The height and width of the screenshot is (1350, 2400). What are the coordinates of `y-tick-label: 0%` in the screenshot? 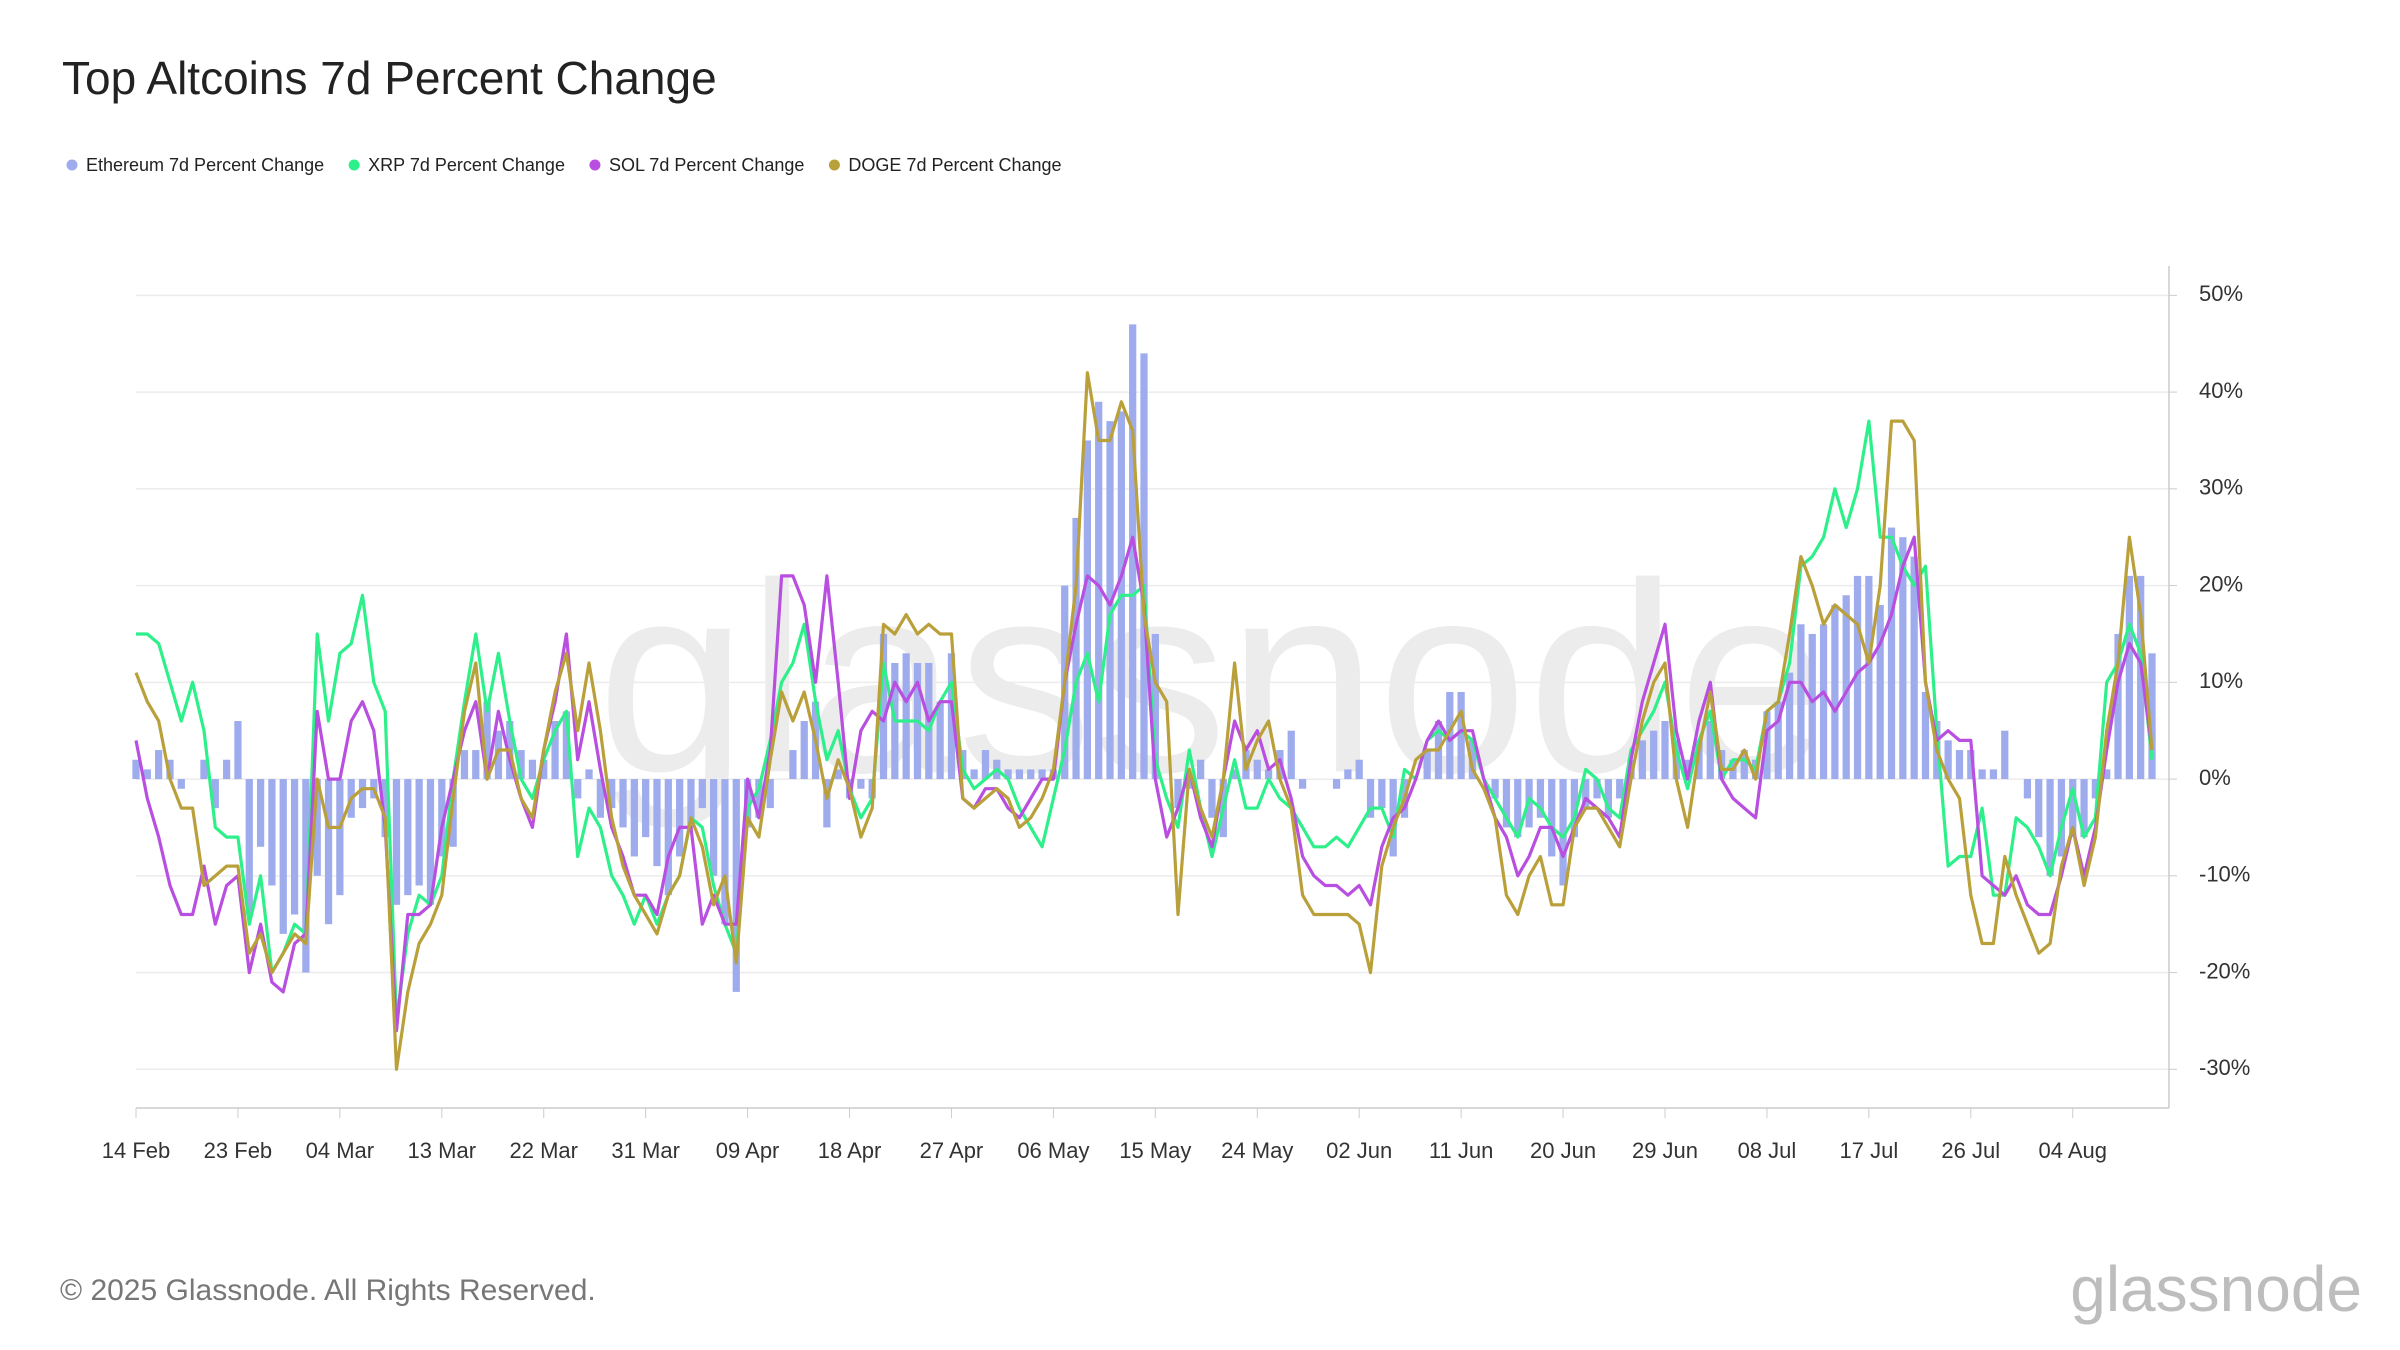 It's located at (2215, 777).